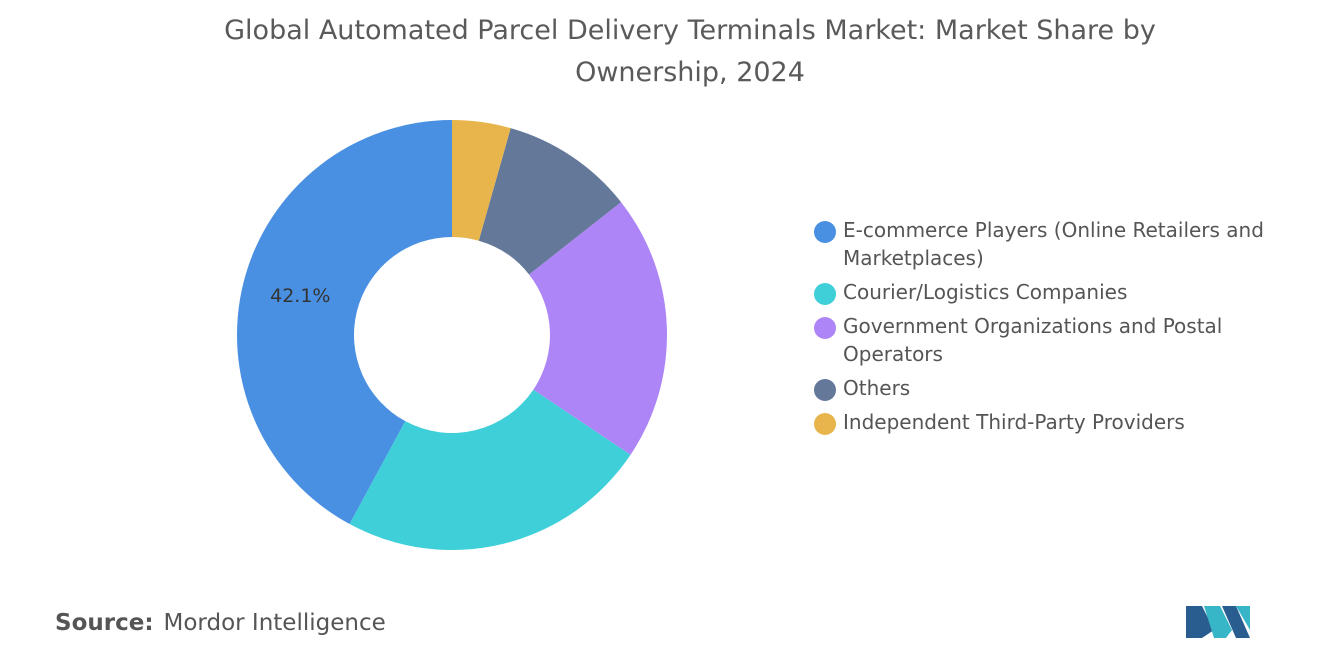  I want to click on legend-item: Independent Third-Party Providers, so click(1047, 422).